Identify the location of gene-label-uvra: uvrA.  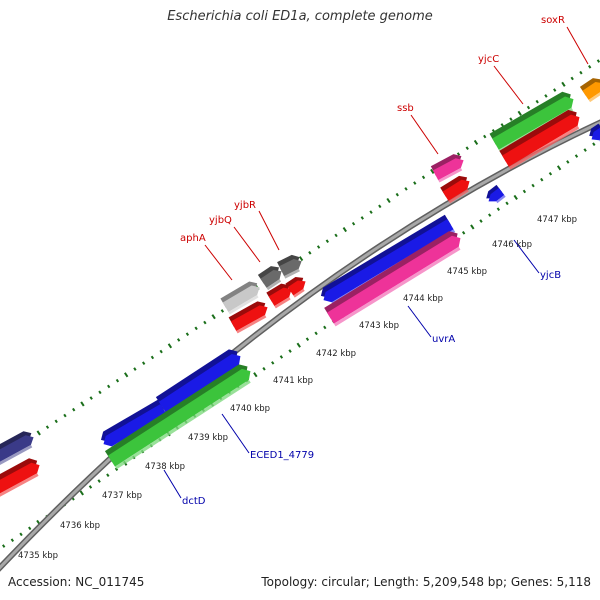
(443, 339).